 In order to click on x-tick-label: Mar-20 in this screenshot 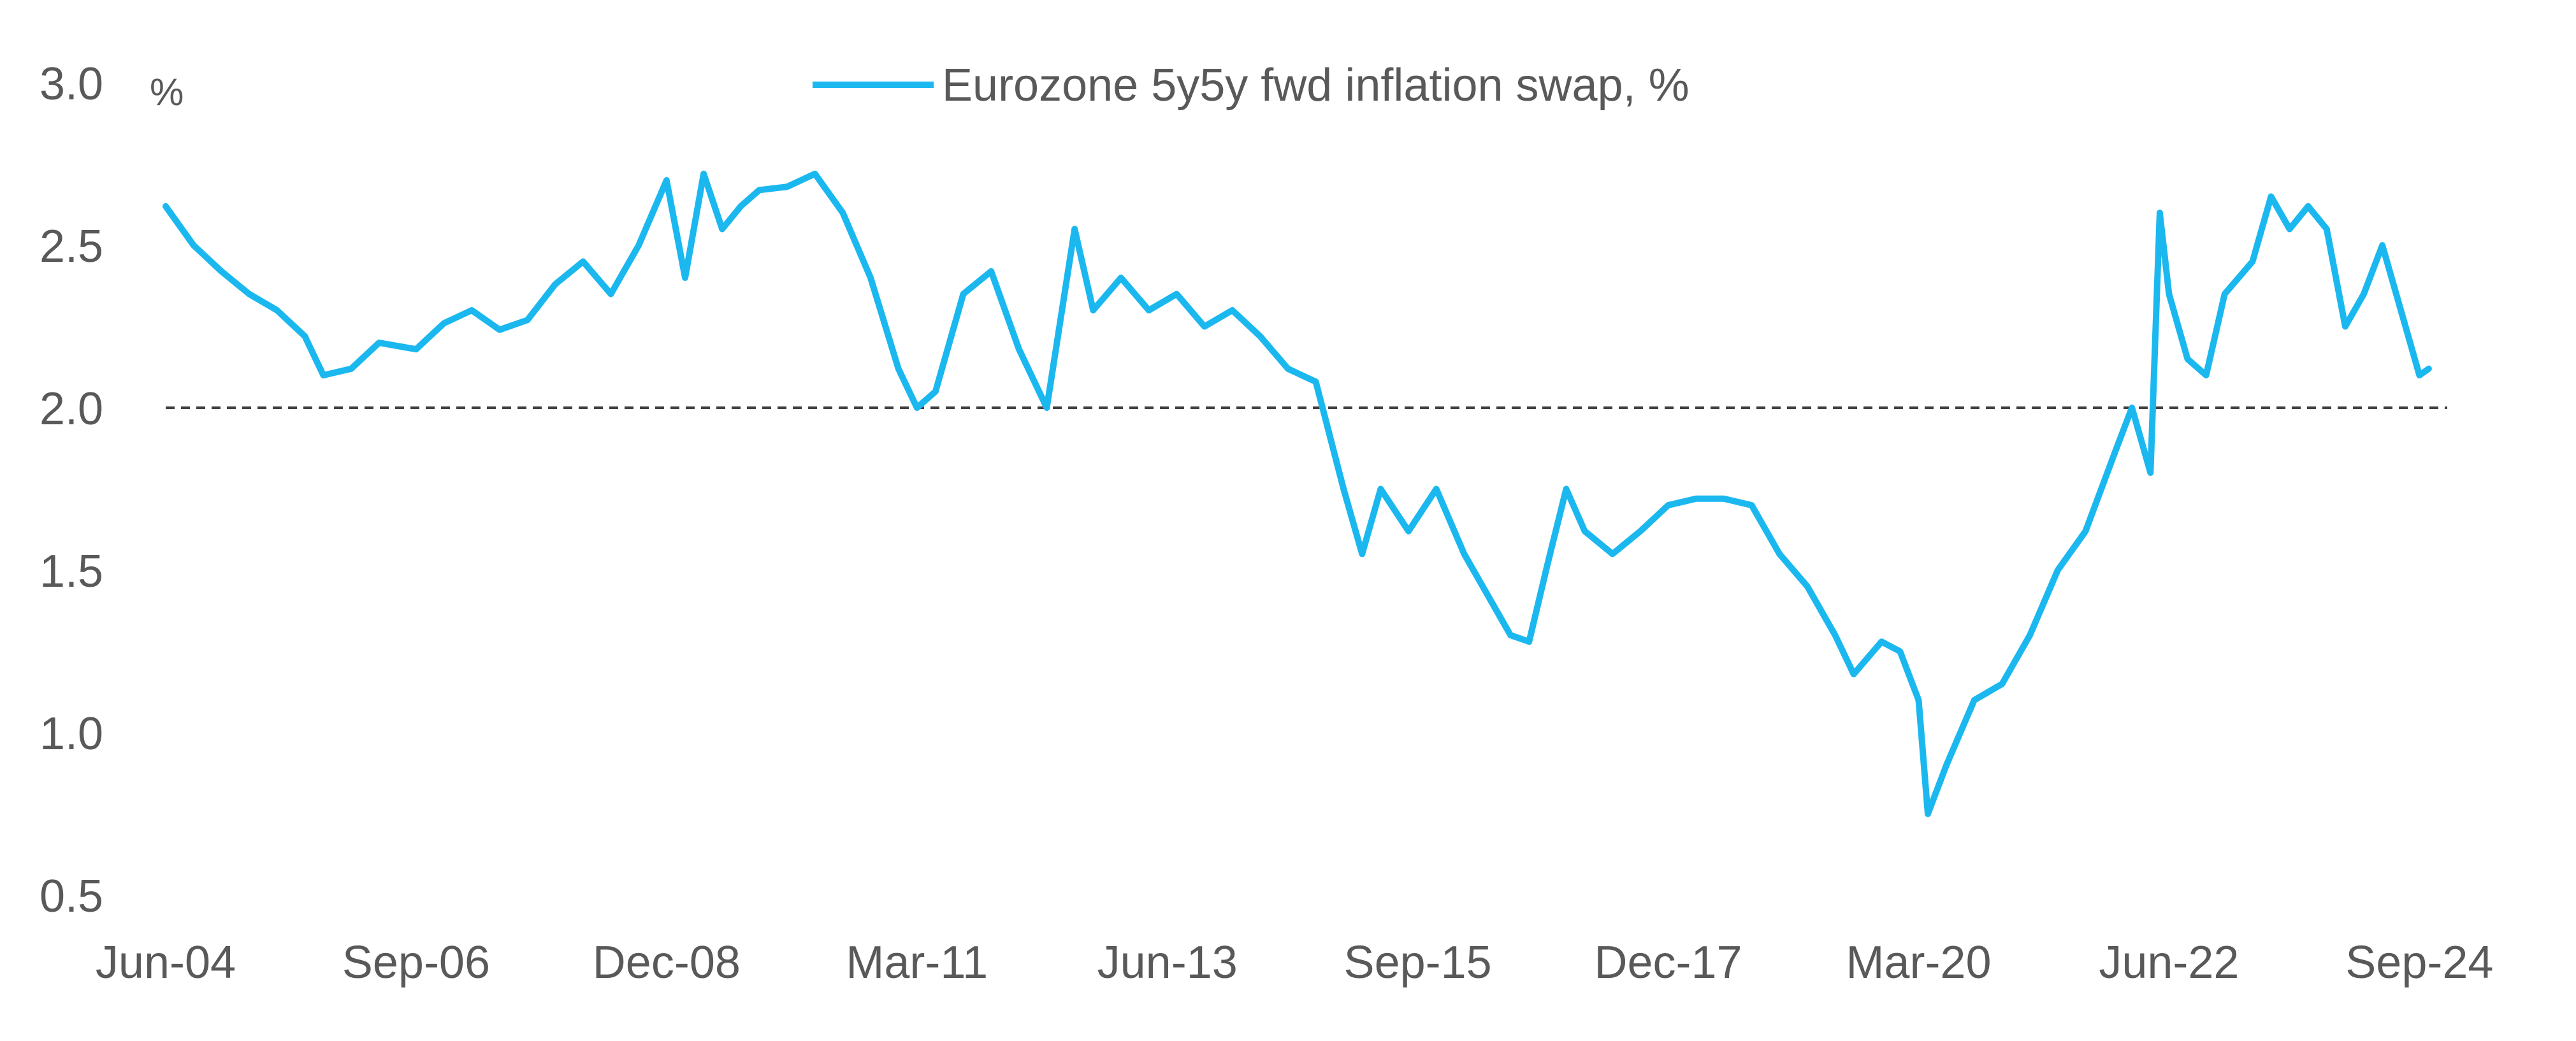, I will do `click(1918, 963)`.